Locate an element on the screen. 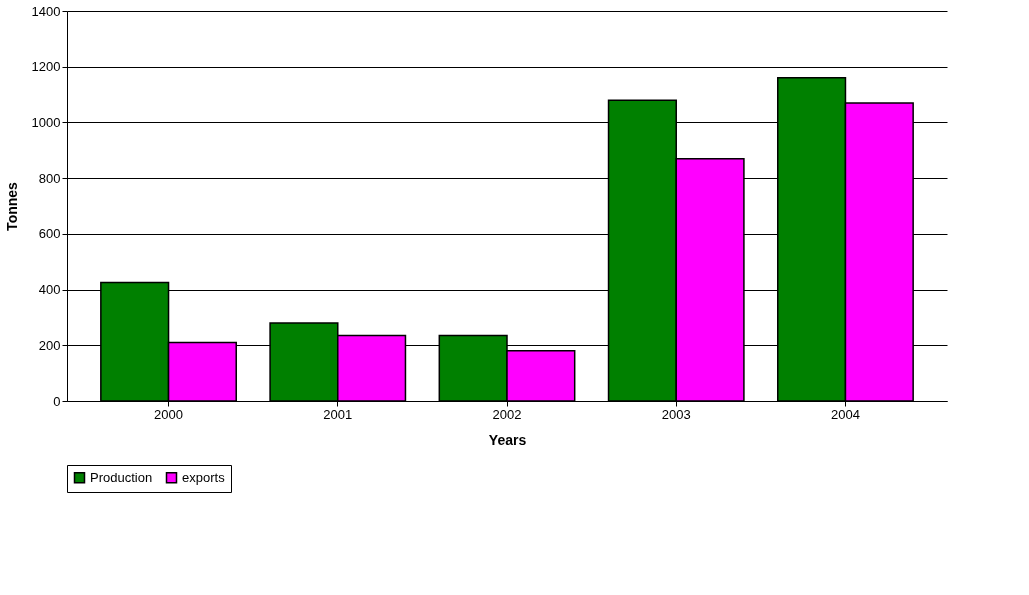  x-tick-label: 2003 is located at coordinates (676, 414).